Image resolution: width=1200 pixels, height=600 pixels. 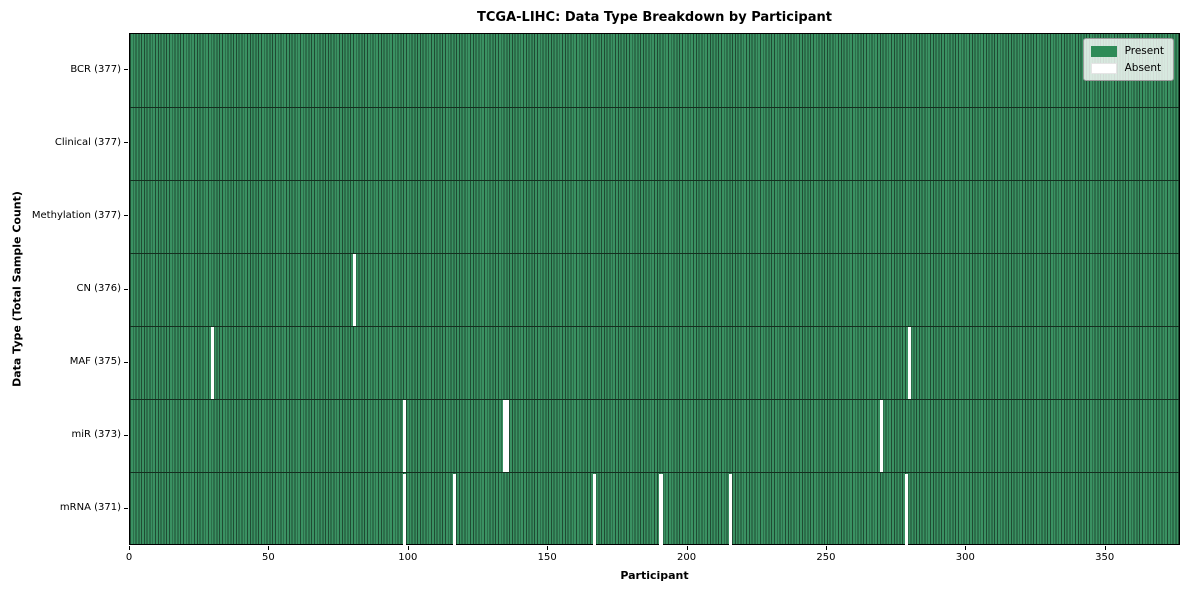 I want to click on present-swatch, so click(x=1103, y=51).